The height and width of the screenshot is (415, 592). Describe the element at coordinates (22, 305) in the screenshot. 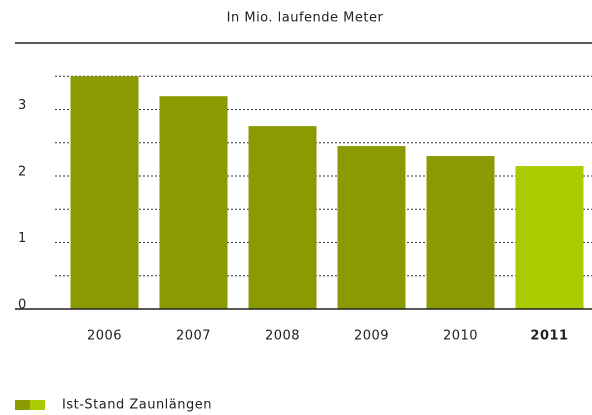

I see `y-tick-label: 0` at that location.